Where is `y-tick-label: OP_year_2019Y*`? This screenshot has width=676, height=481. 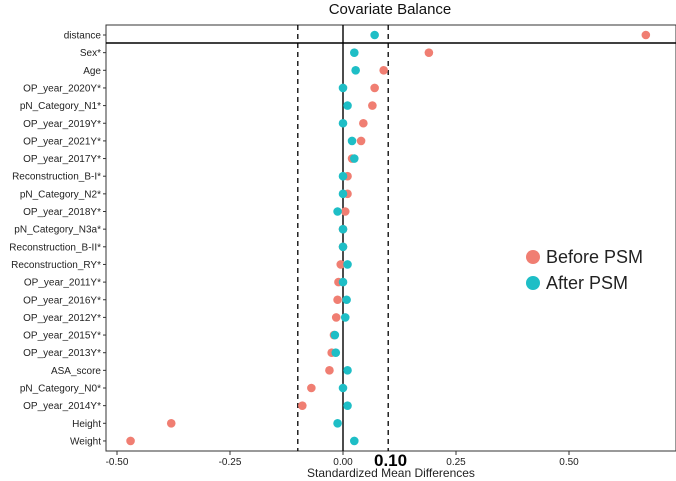
y-tick-label: OP_year_2019Y* is located at coordinates (62, 124).